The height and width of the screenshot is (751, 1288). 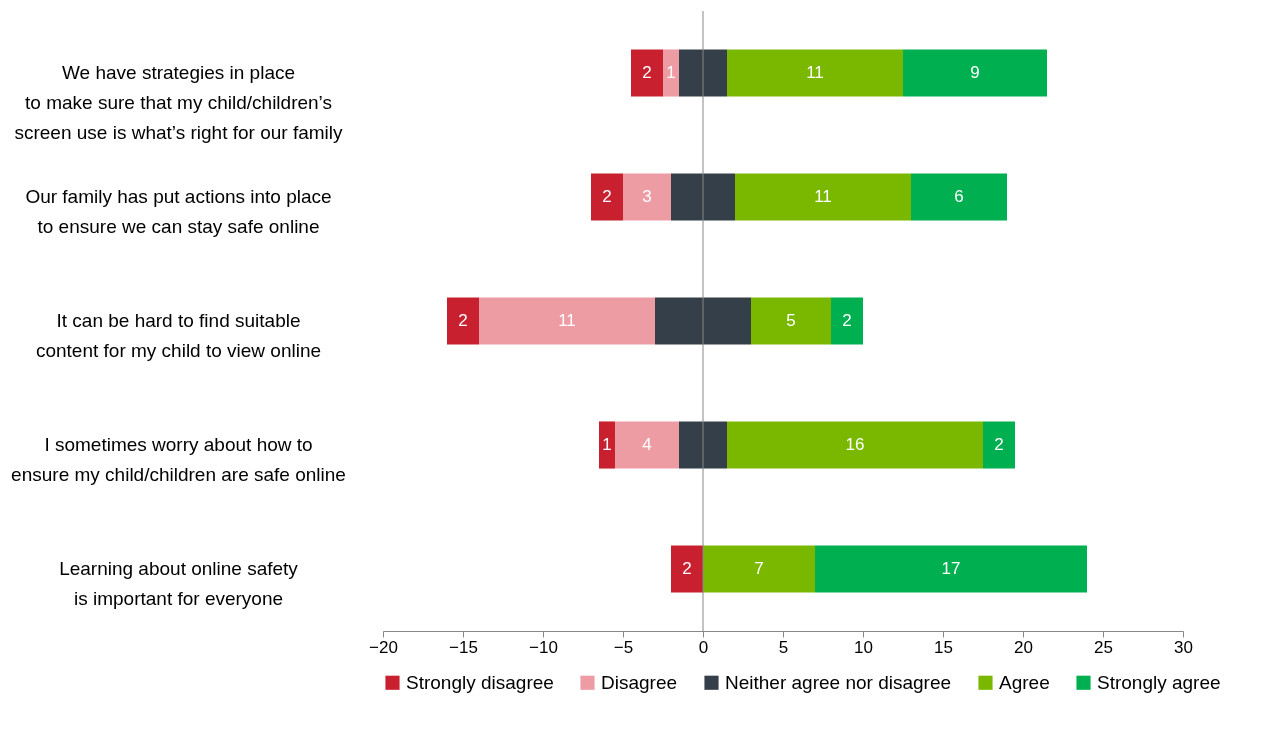 What do you see at coordinates (1023, 647) in the screenshot?
I see `x-tick-label: 20` at bounding box center [1023, 647].